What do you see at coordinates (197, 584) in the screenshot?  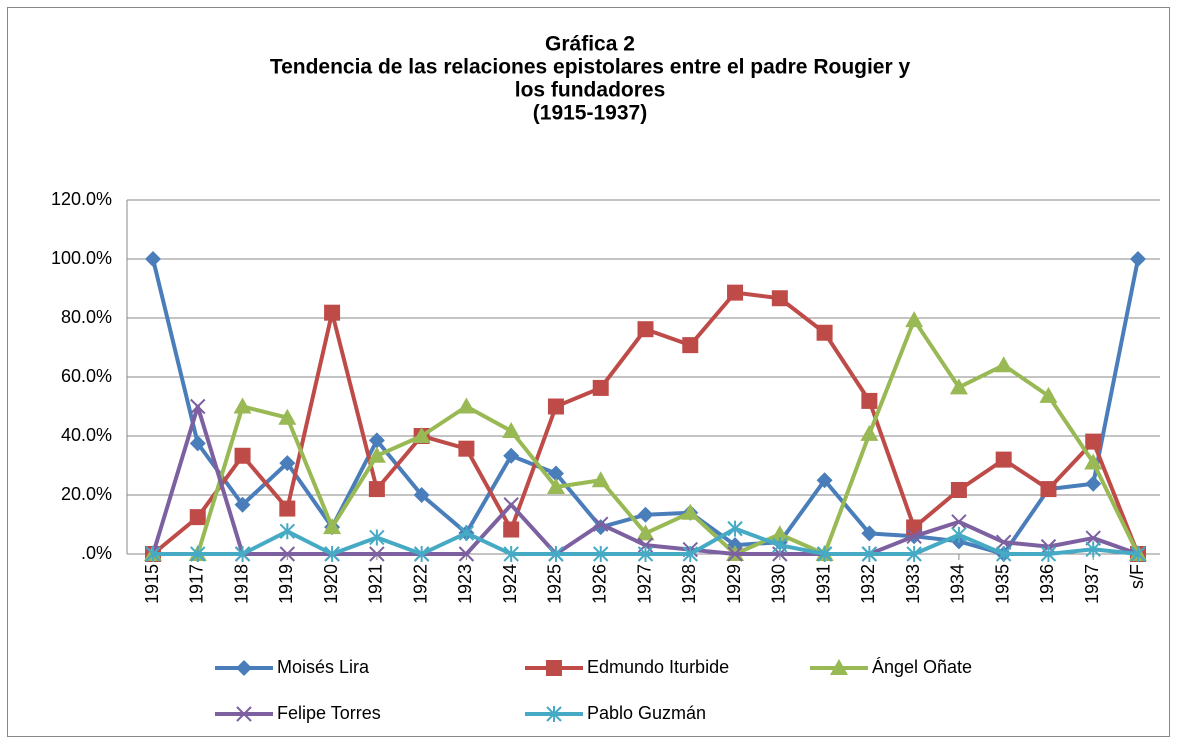 I see `x-tick-label: 1917` at bounding box center [197, 584].